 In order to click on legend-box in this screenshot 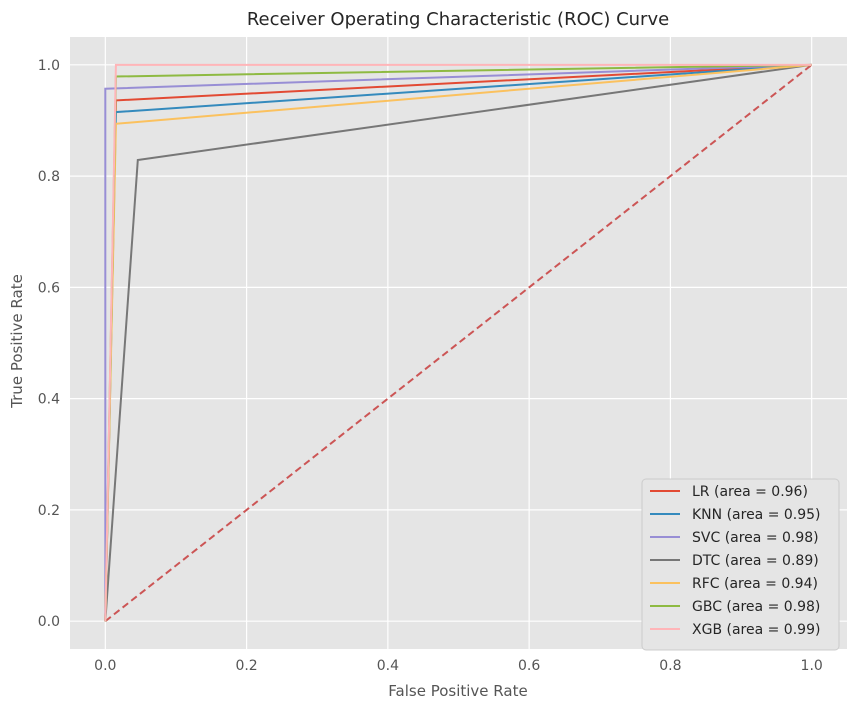, I will do `click(740, 564)`.